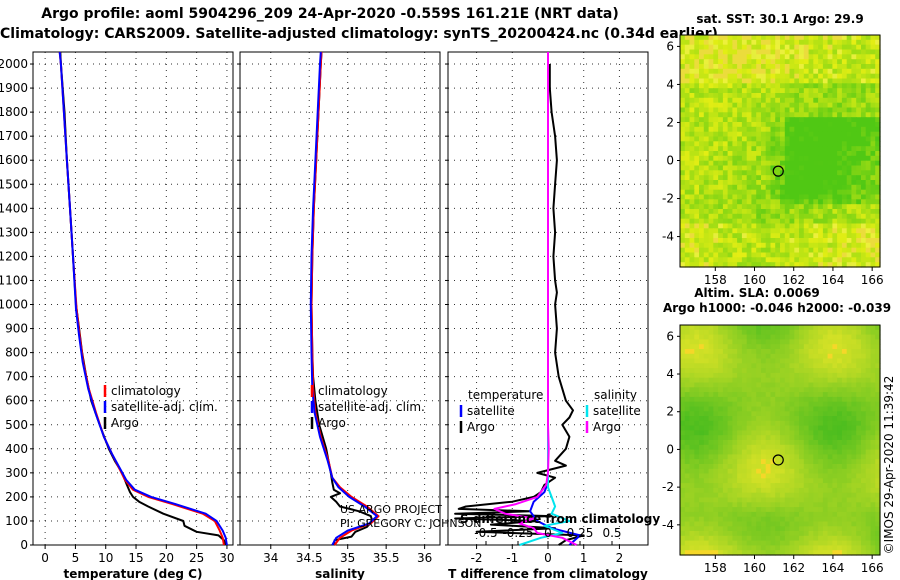 The width and height of the screenshot is (900, 580). I want to click on x-axis-label-salinity: salinity, so click(340, 573).